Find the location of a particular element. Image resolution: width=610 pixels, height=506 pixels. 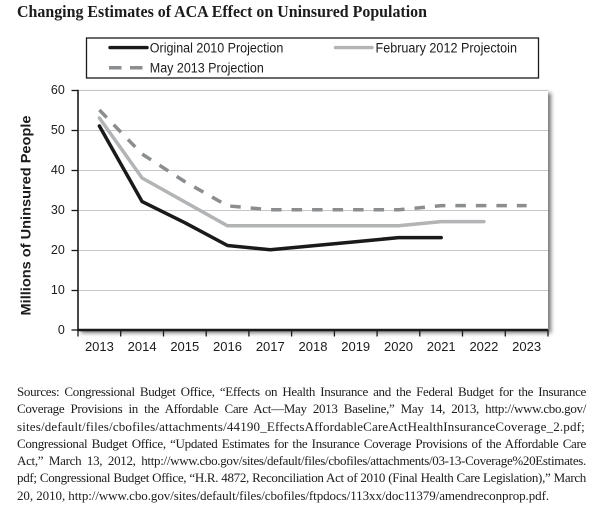

svg-text: 2015 is located at coordinates (184, 346).